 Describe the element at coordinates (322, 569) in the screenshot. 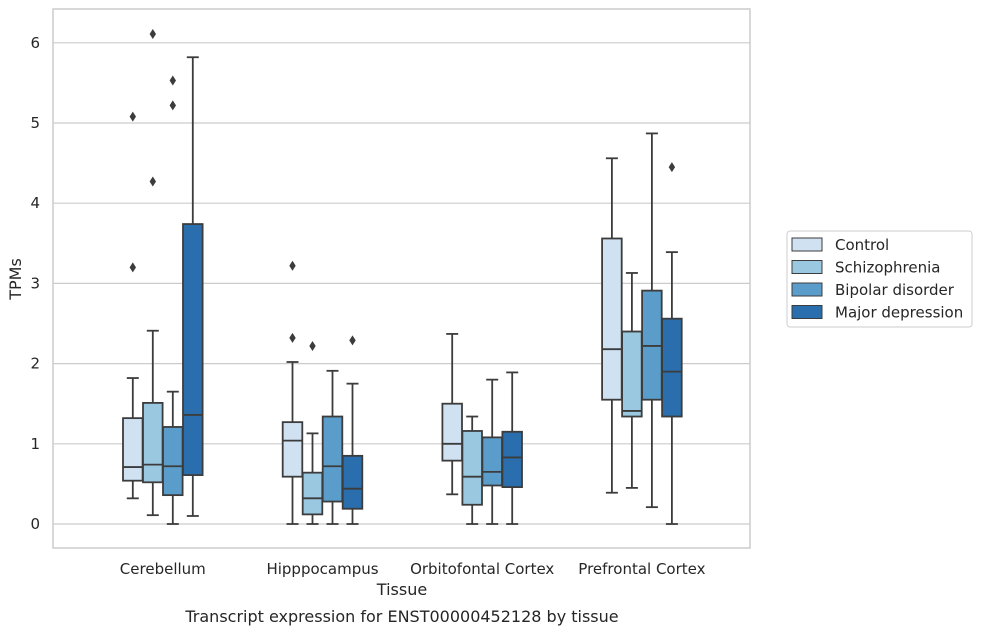

I see `x-tick-label: Hipppocampus` at that location.